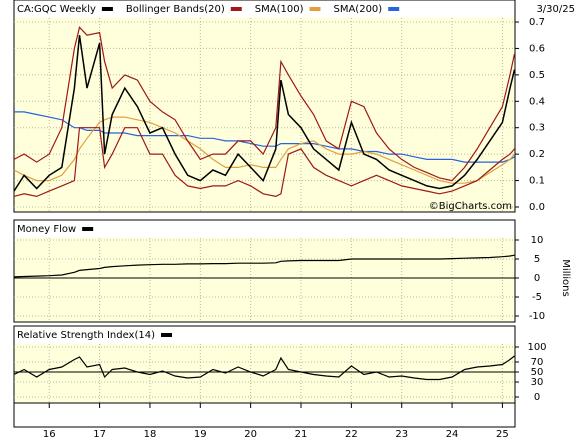 The width and height of the screenshot is (579, 444). Describe the element at coordinates (537, 22) in the screenshot. I see `y-tick-label: 0.7` at that location.